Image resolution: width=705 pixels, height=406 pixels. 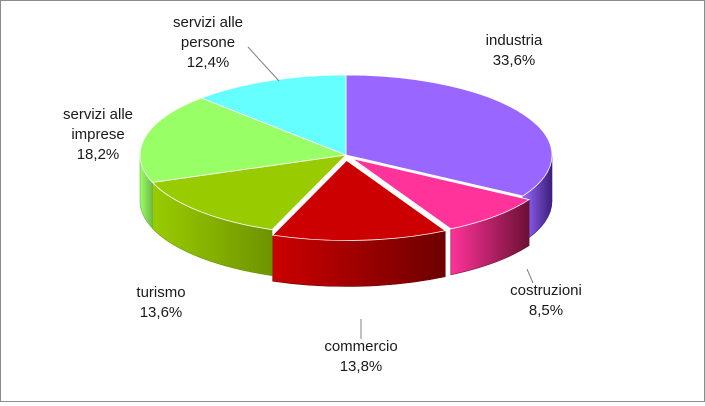 I want to click on data-label-2: commercio 13,8%, so click(x=360, y=356).